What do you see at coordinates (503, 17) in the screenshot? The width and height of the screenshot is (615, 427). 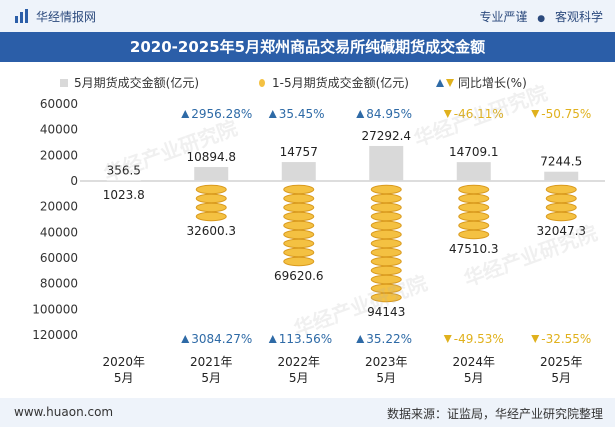 I see `tagline-professional: 专业严谨` at bounding box center [503, 17].